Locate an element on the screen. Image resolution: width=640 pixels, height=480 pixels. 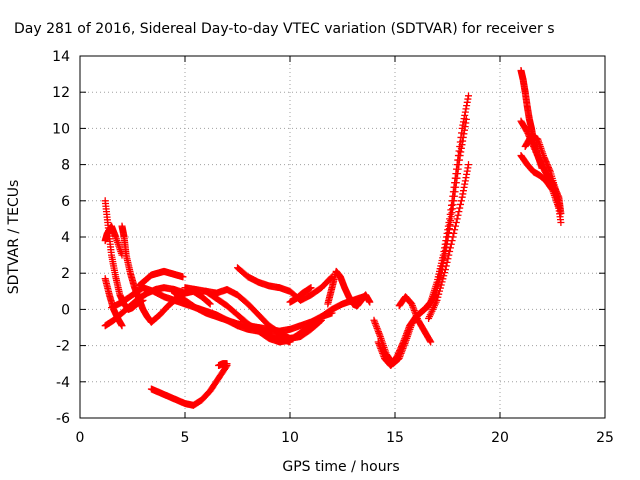
y-tick-label: 12 is located at coordinates (61, 93).